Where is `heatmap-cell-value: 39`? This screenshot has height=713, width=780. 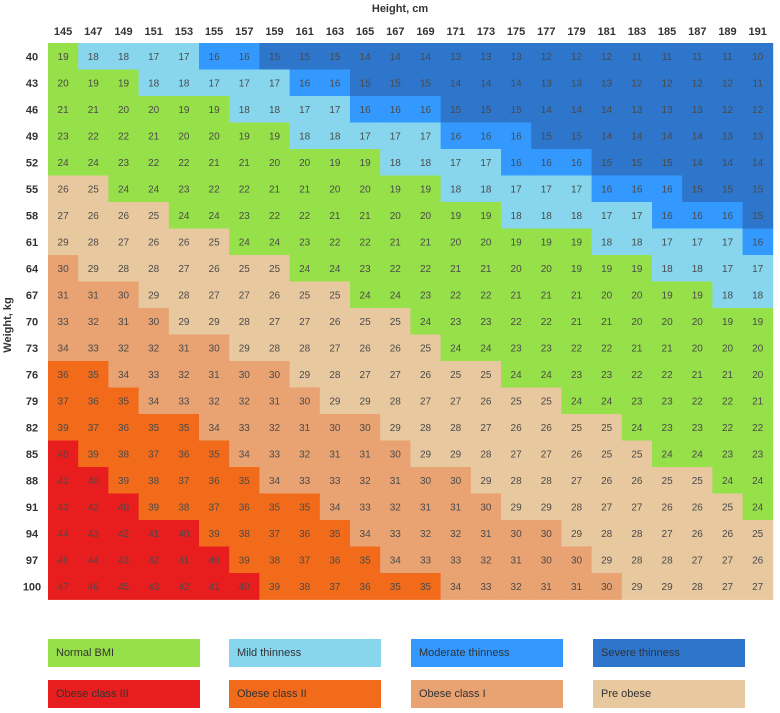
heatmap-cell-value: 39 is located at coordinates (64, 428).